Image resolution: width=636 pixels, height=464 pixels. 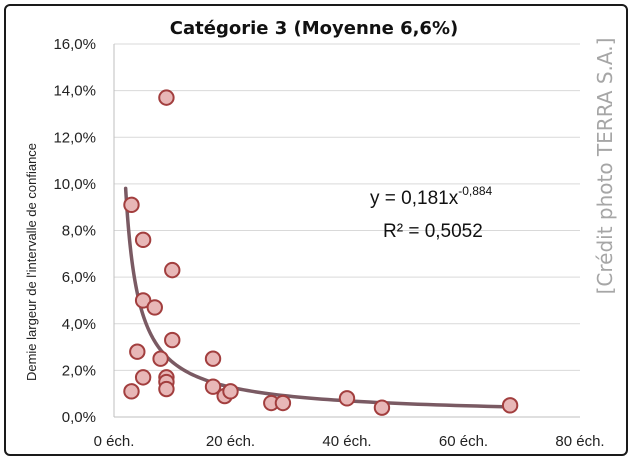 What do you see at coordinates (74, 44) in the screenshot?
I see `y-tick-label: 16,0%` at bounding box center [74, 44].